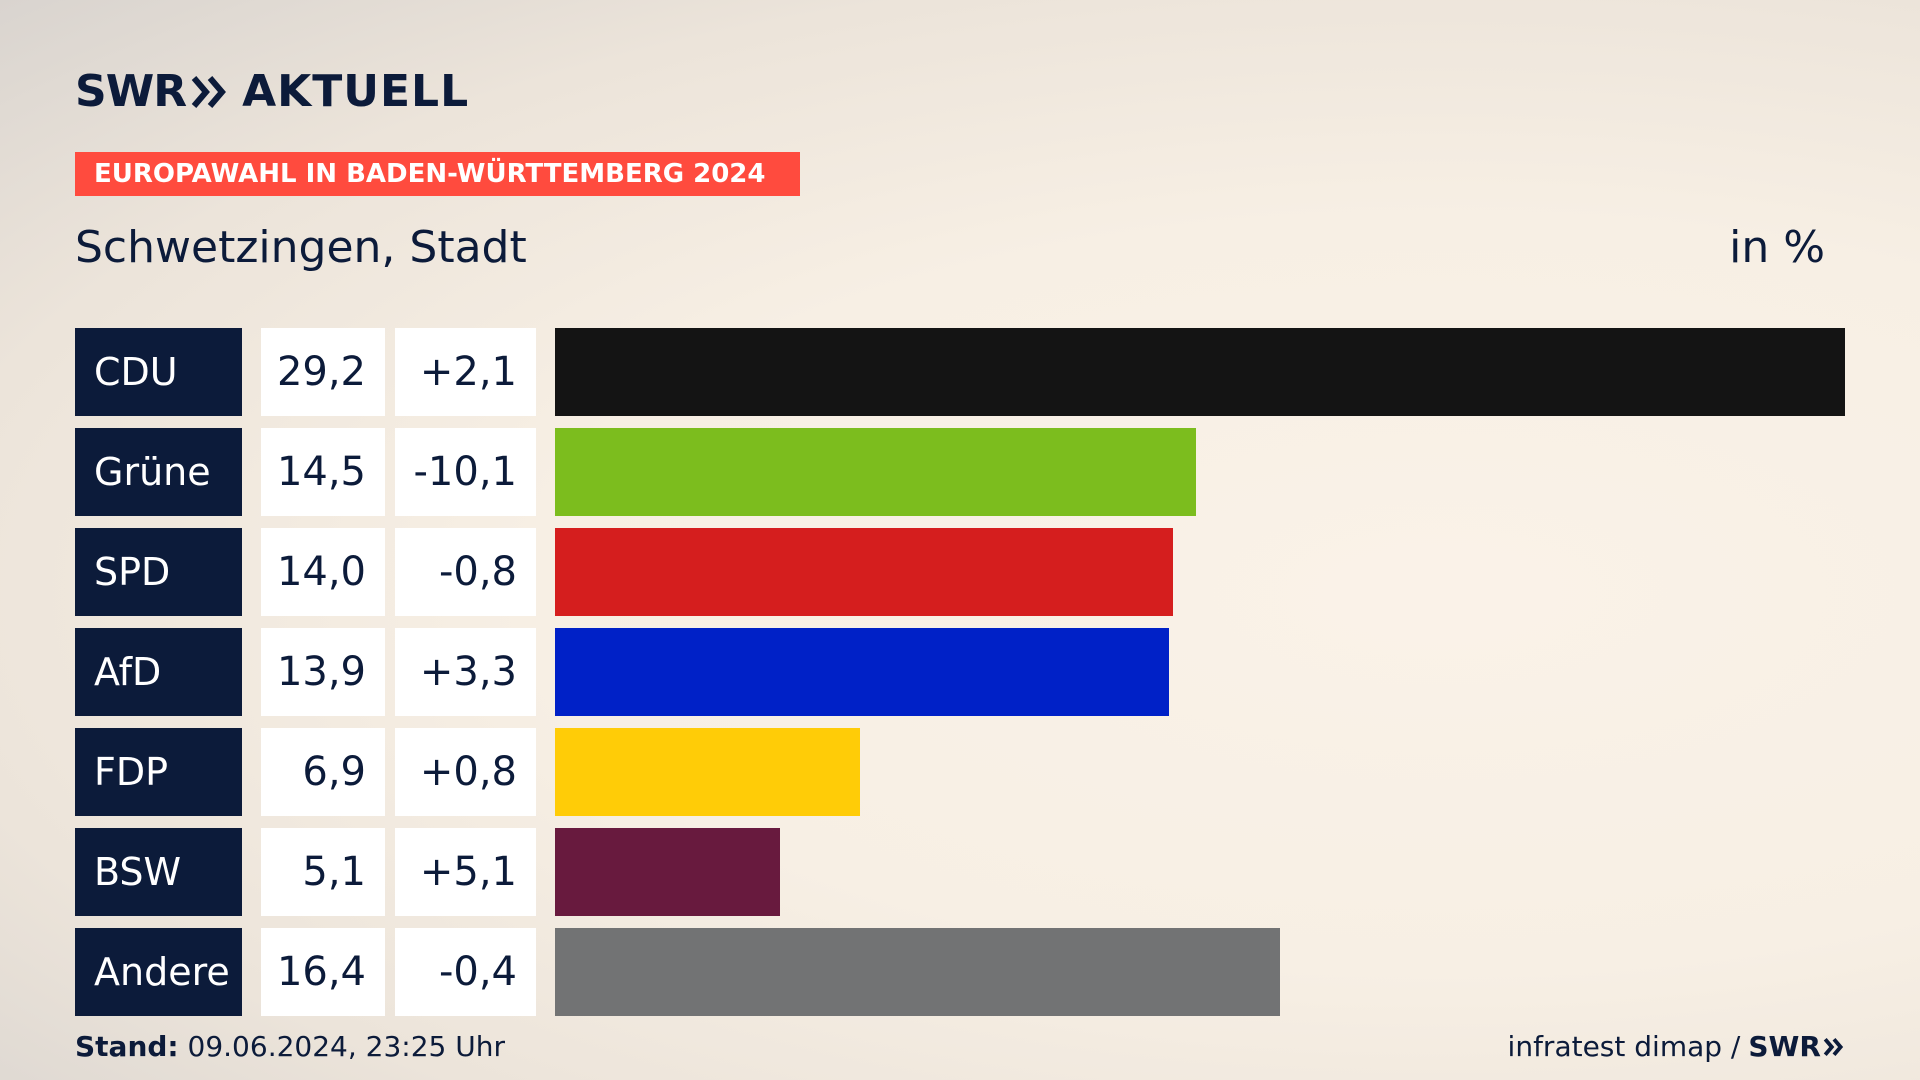 The width and height of the screenshot is (1920, 1080). Describe the element at coordinates (323, 472) in the screenshot. I see `value-label: 14,5` at that location.